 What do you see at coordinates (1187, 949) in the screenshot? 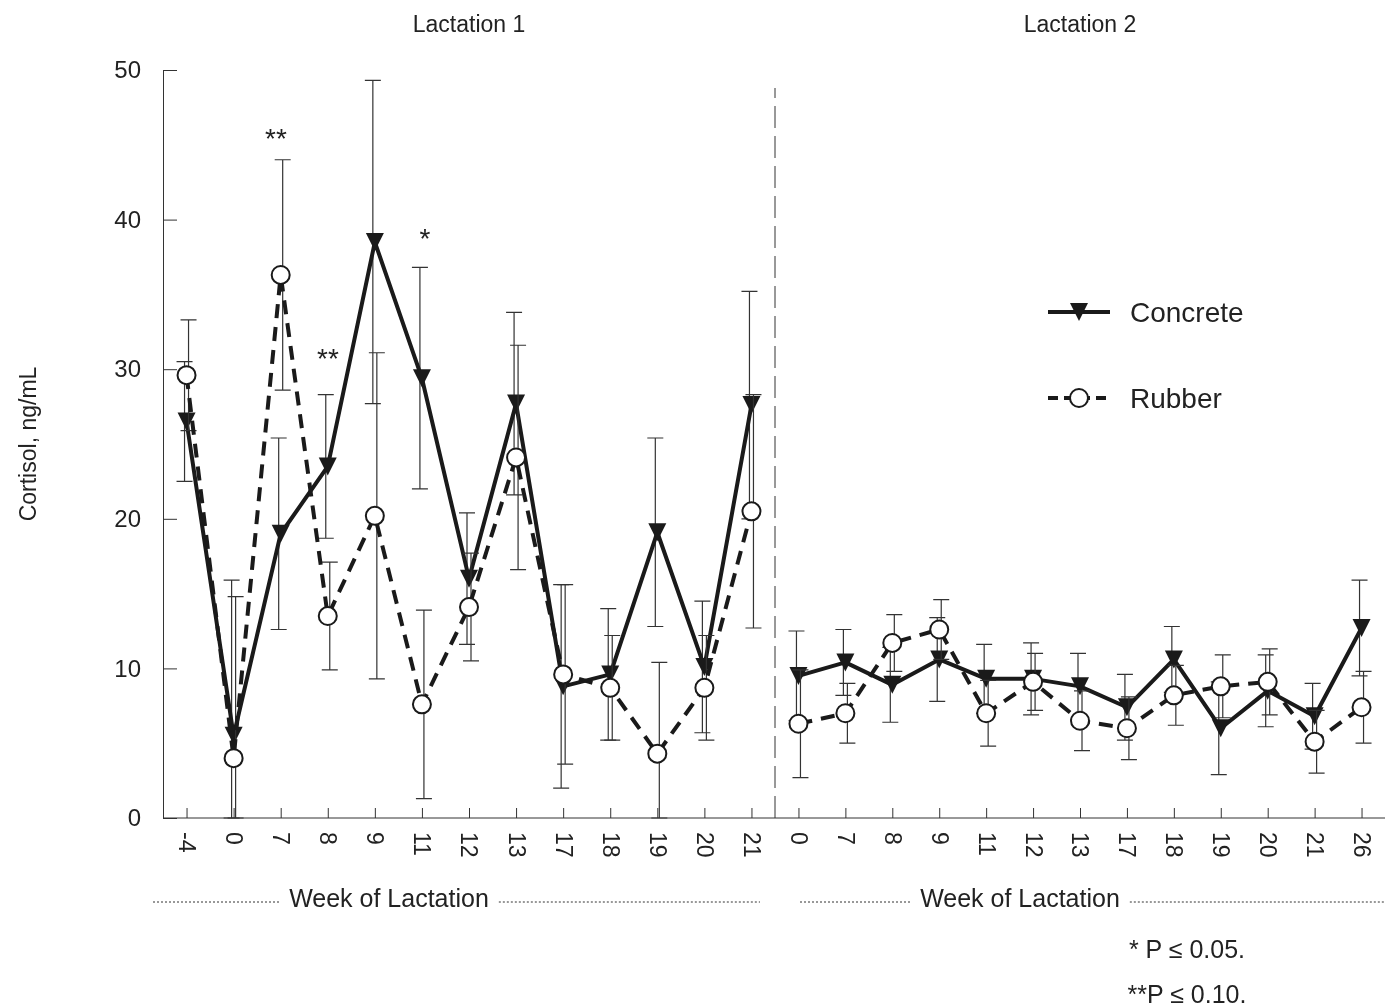
I see `text: * P ≤ 0.05.` at bounding box center [1187, 949].